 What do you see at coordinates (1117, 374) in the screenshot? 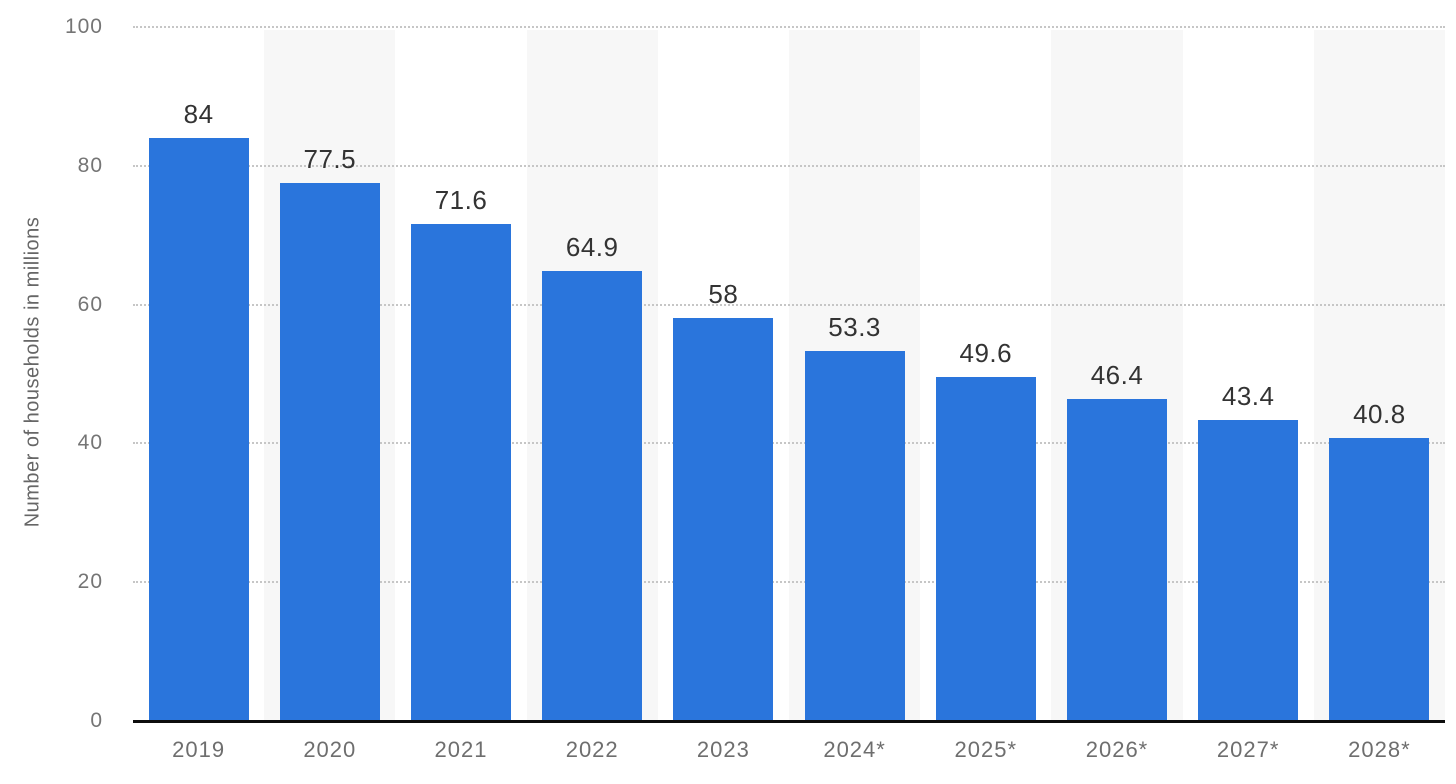
I see `bar-value-label: 46.4` at bounding box center [1117, 374].